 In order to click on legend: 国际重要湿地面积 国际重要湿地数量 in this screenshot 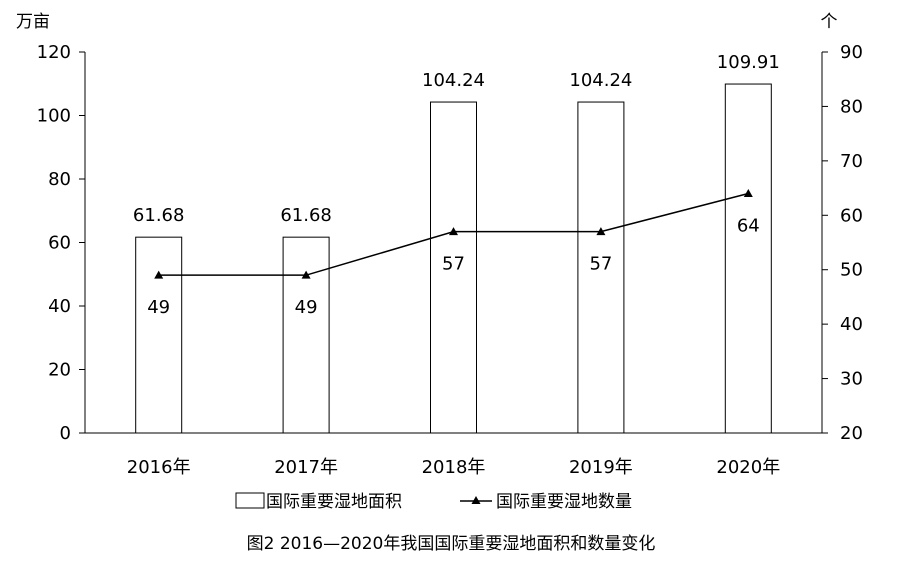, I will do `click(433, 502)`.